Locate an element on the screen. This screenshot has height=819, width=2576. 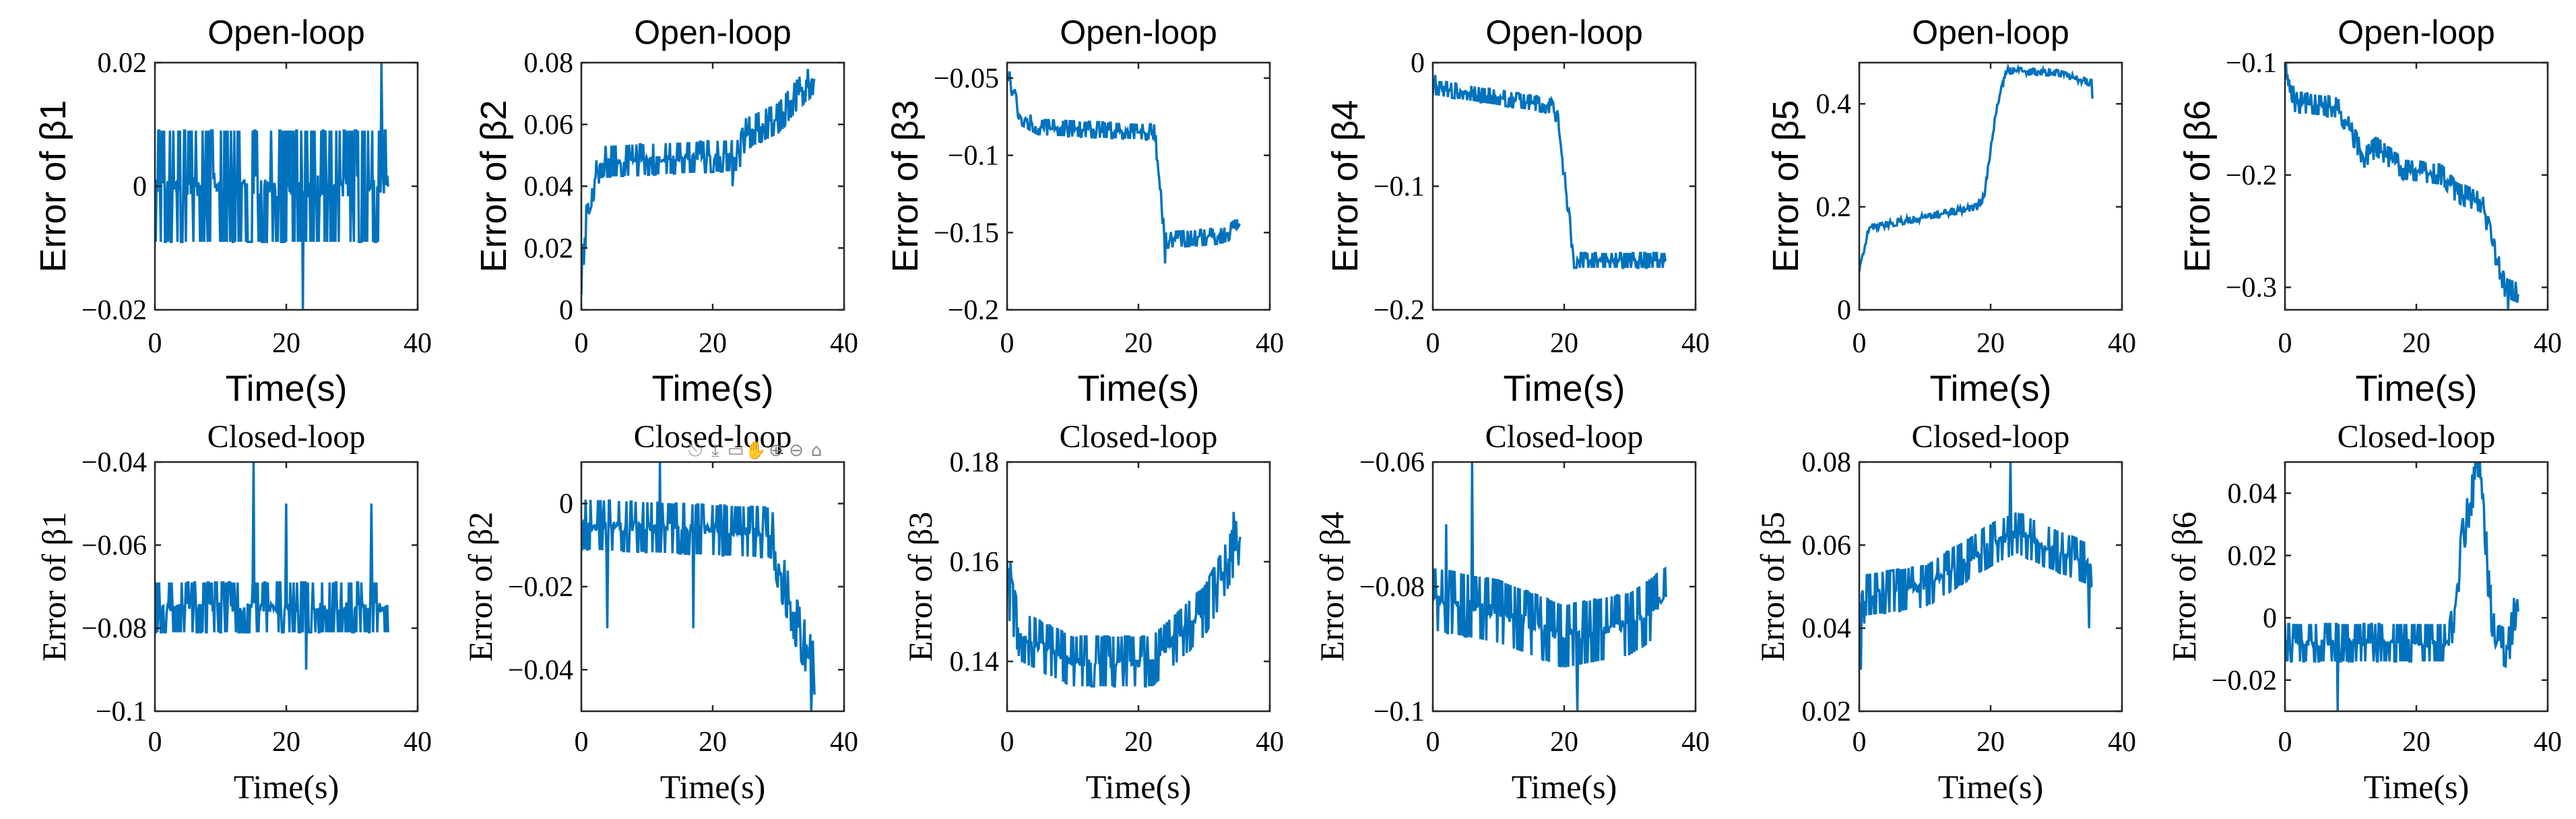
y-tick-label: 0.08 is located at coordinates (549, 64).